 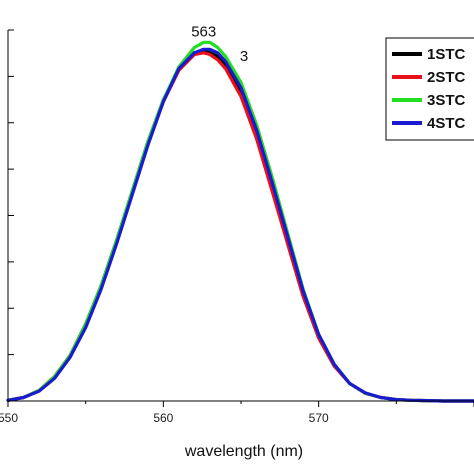 I want to click on peak-annotation: 563, so click(x=203, y=32).